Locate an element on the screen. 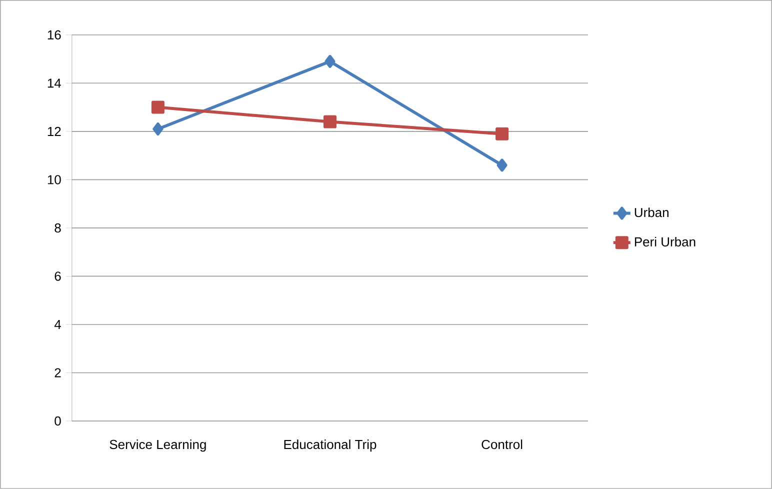 Image resolution: width=772 pixels, height=489 pixels. x-tick-label: Educational Trip is located at coordinates (330, 446).